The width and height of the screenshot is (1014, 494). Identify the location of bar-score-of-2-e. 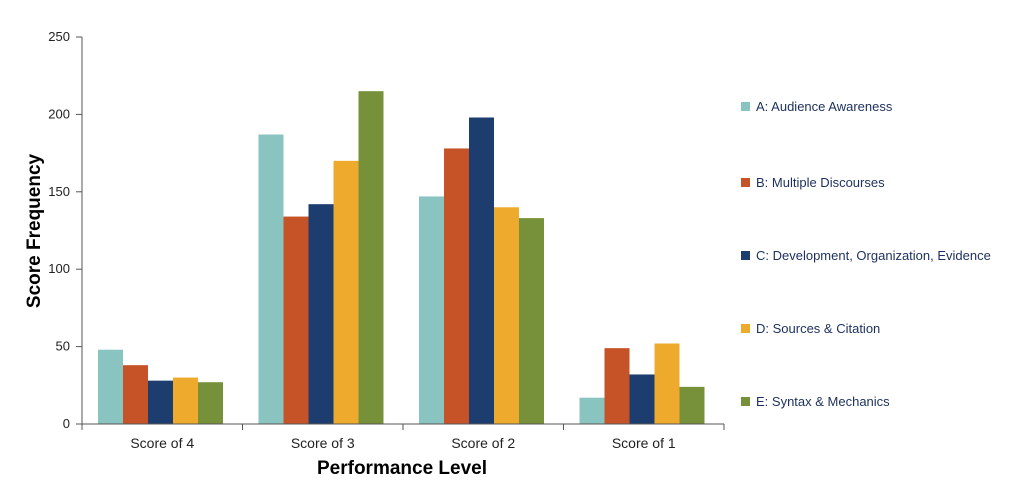
(531, 321).